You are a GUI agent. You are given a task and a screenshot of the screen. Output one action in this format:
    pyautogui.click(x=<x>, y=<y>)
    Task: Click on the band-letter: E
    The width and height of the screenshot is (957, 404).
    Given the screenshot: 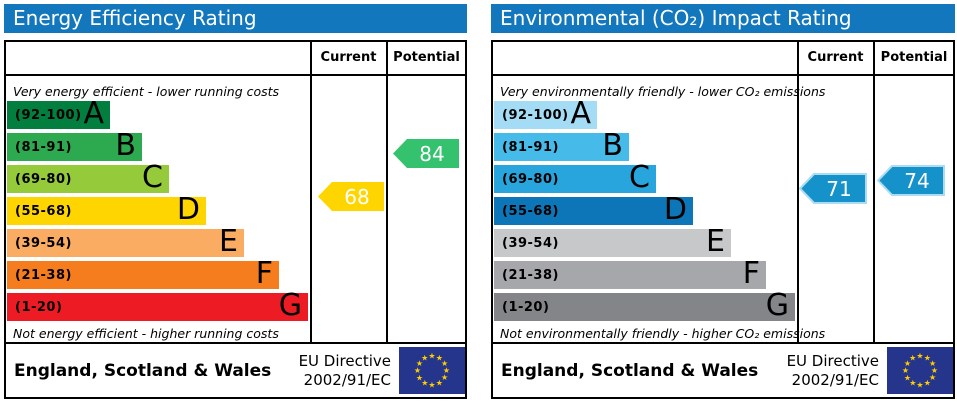 What is the action you would take?
    pyautogui.click(x=715, y=242)
    